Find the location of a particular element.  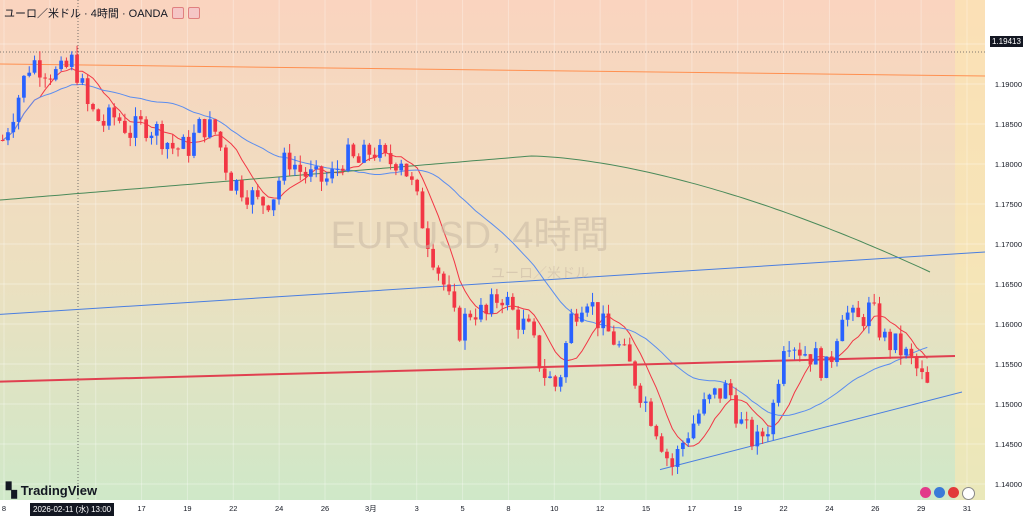

symbol-title-text: ユーロ／米ドル · 4時間 · OANDA is located at coordinates (86, 14).